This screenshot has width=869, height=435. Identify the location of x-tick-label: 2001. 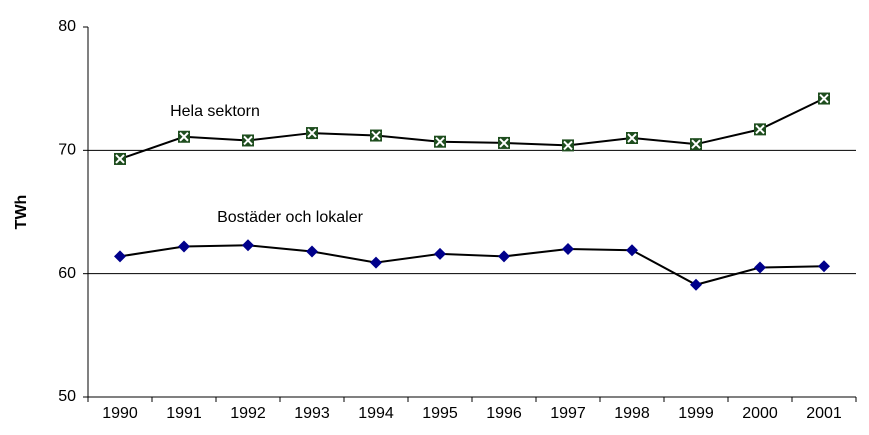
(824, 413).